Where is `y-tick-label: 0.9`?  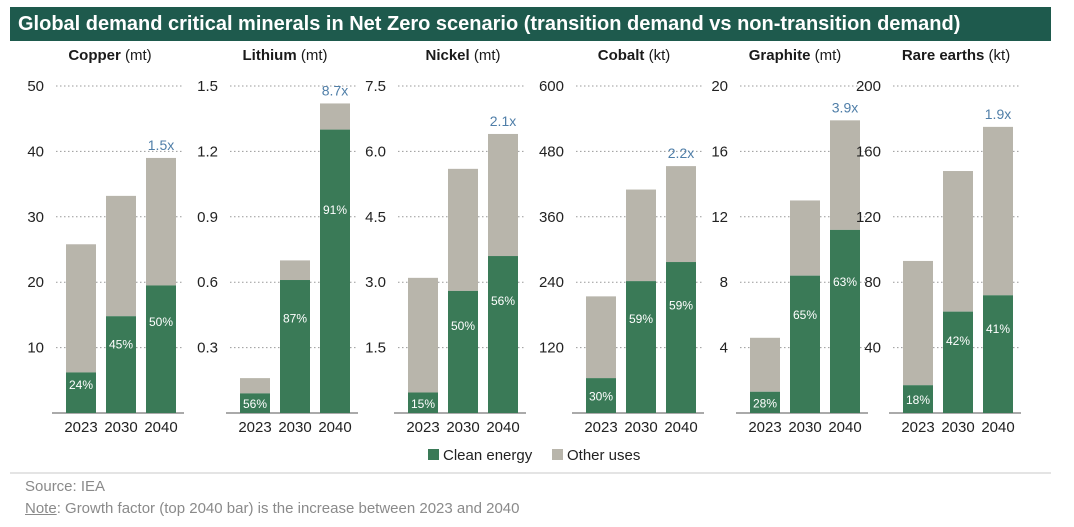
y-tick-label: 0.9 is located at coordinates (207, 217).